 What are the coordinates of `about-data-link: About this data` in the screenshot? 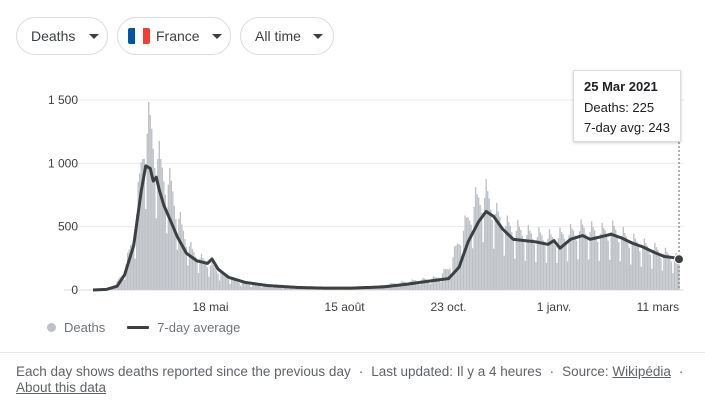 It's located at (61, 387).